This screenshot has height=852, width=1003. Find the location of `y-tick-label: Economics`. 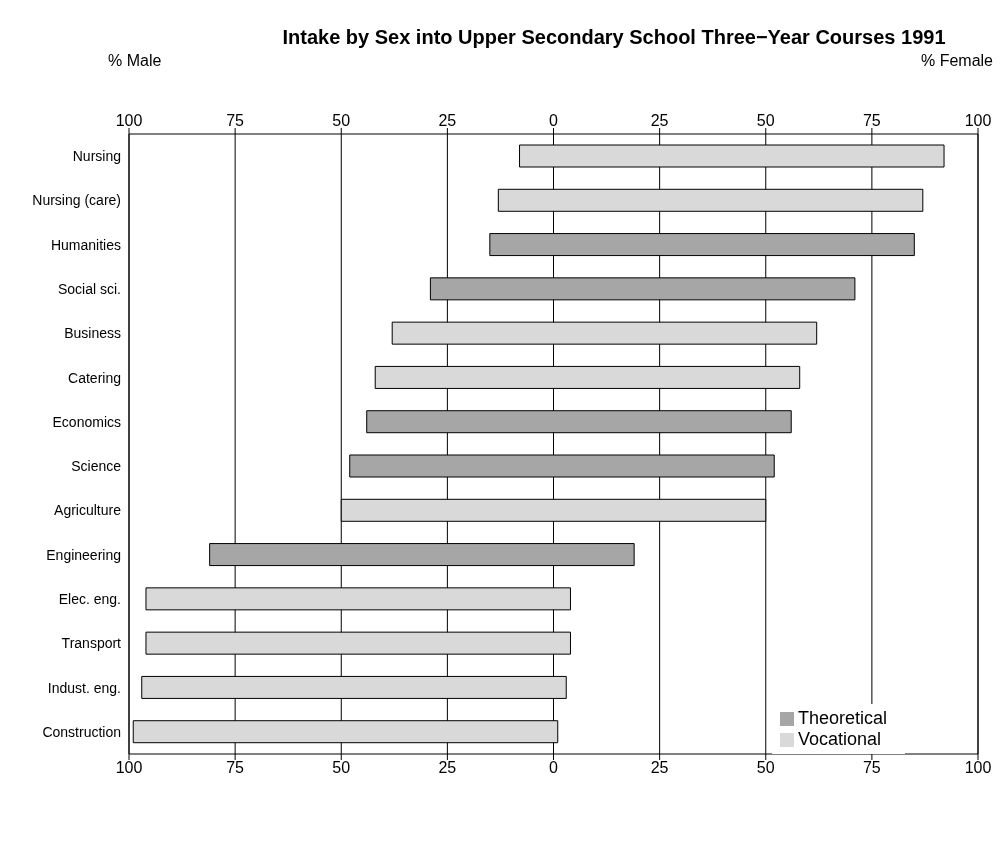

y-tick-label: Economics is located at coordinates (86, 421).